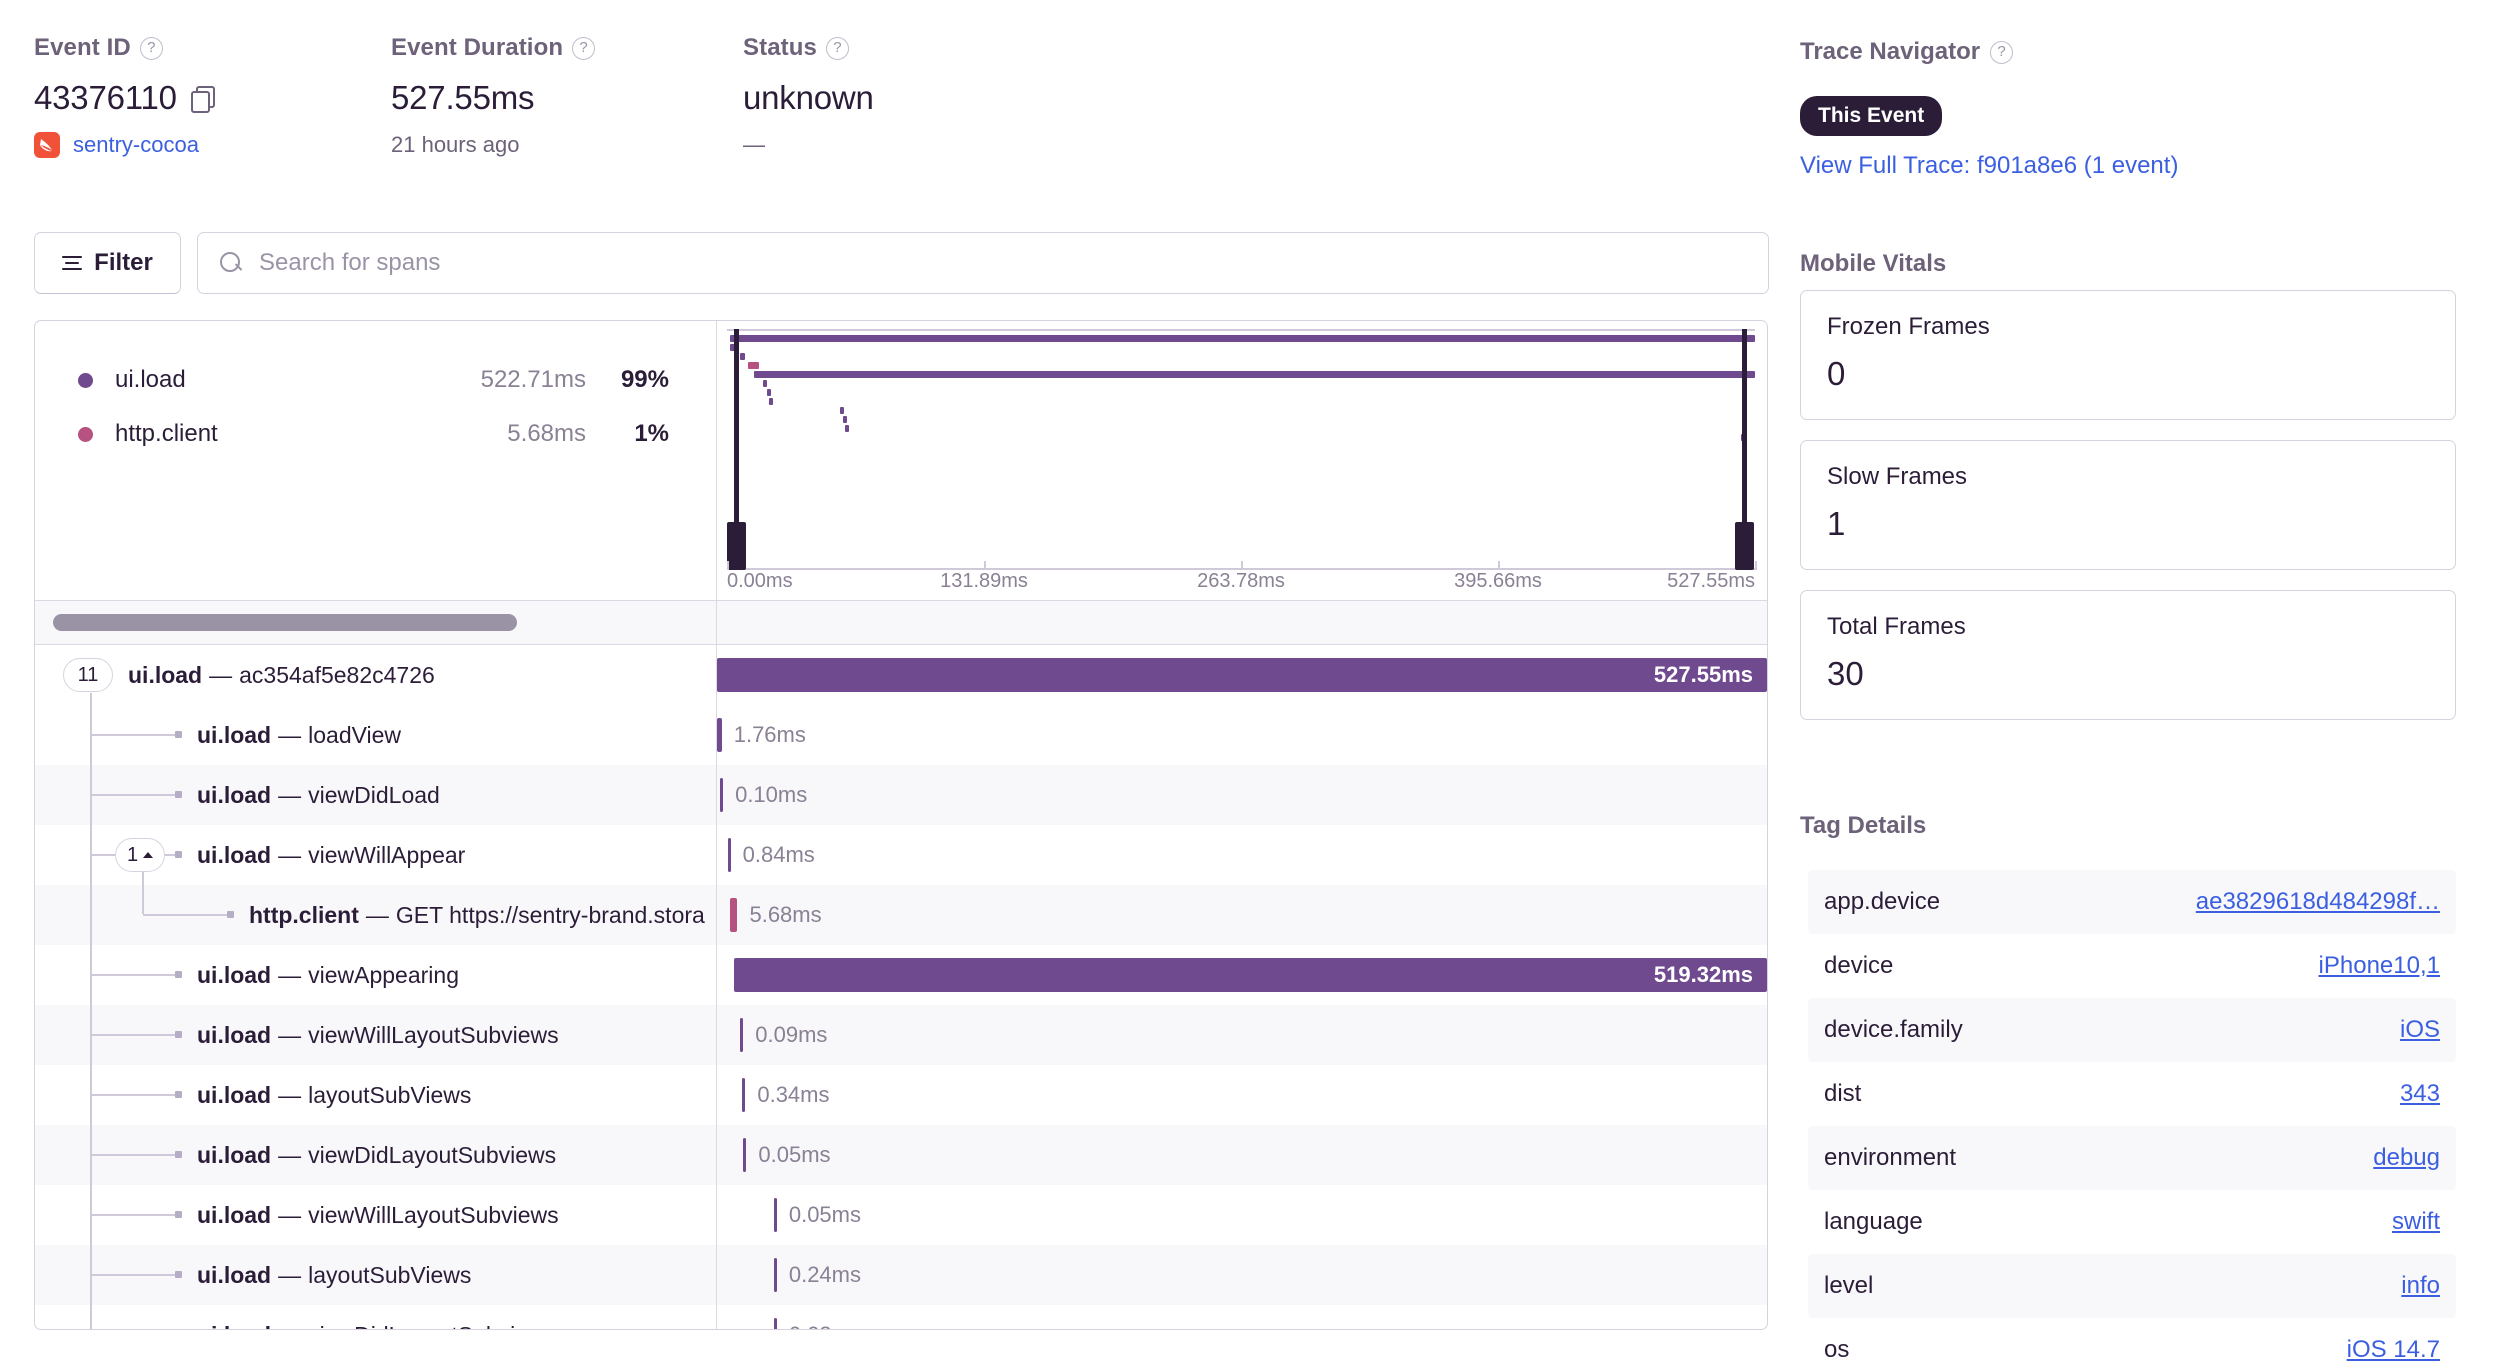  I want to click on tag-value: iPhone10,1, so click(2379, 965).